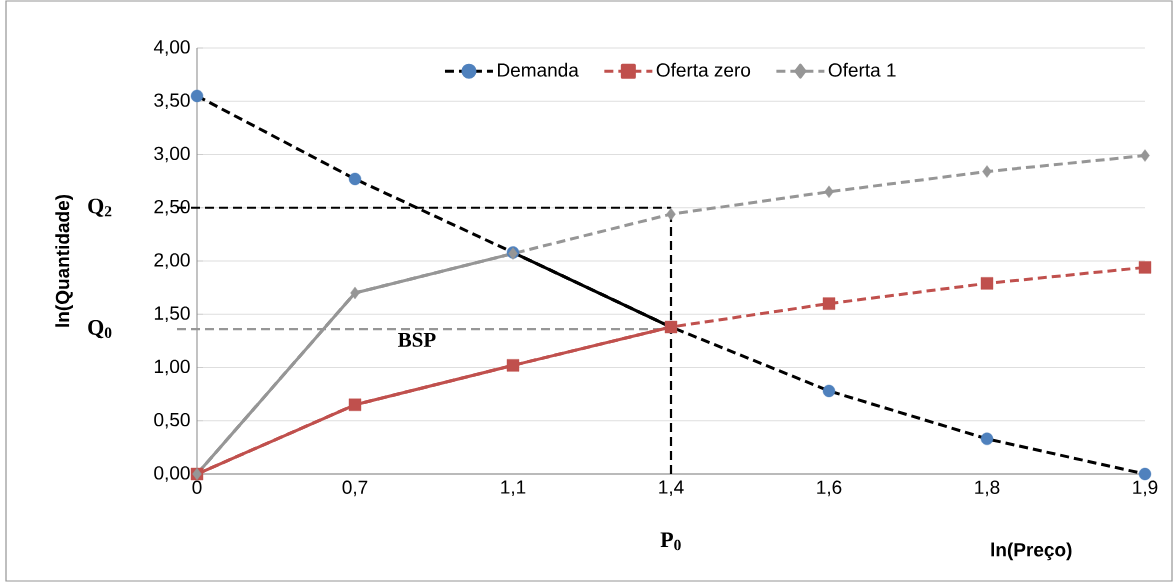 The image size is (1173, 582). Describe the element at coordinates (670, 541) in the screenshot. I see `ref-line-label: P$_{0}$` at that location.